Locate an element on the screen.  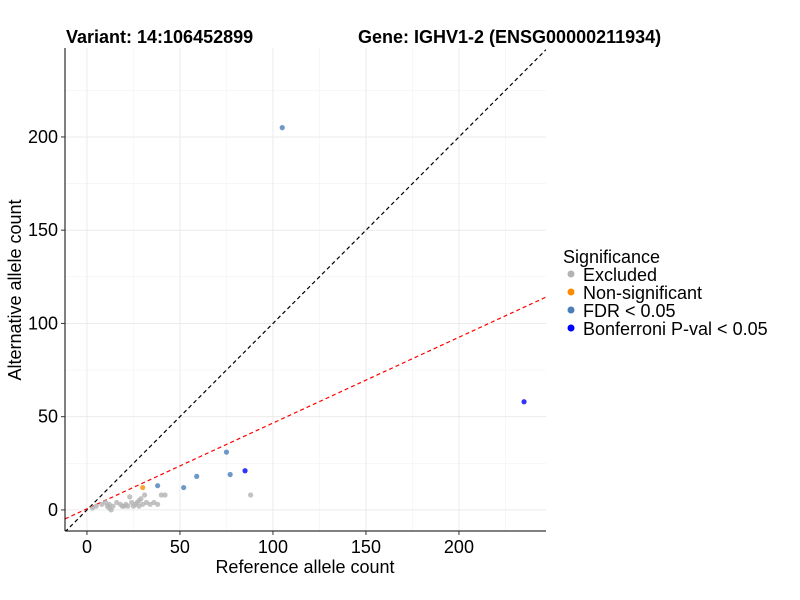
x-tick-label: 150 is located at coordinates (366, 547).